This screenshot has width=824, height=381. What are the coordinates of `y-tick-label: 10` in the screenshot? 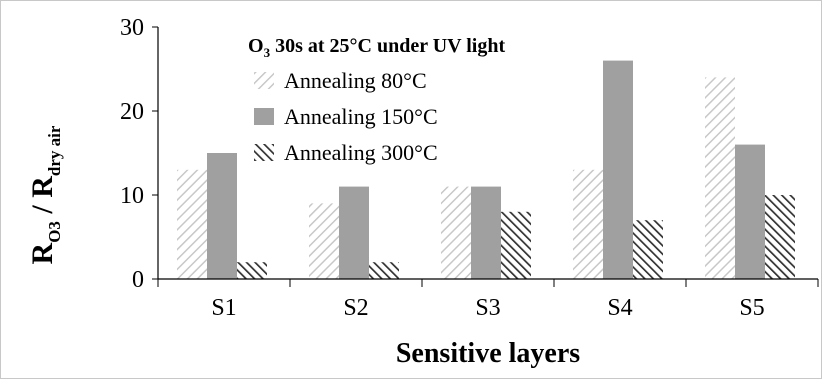 It's located at (132, 196).